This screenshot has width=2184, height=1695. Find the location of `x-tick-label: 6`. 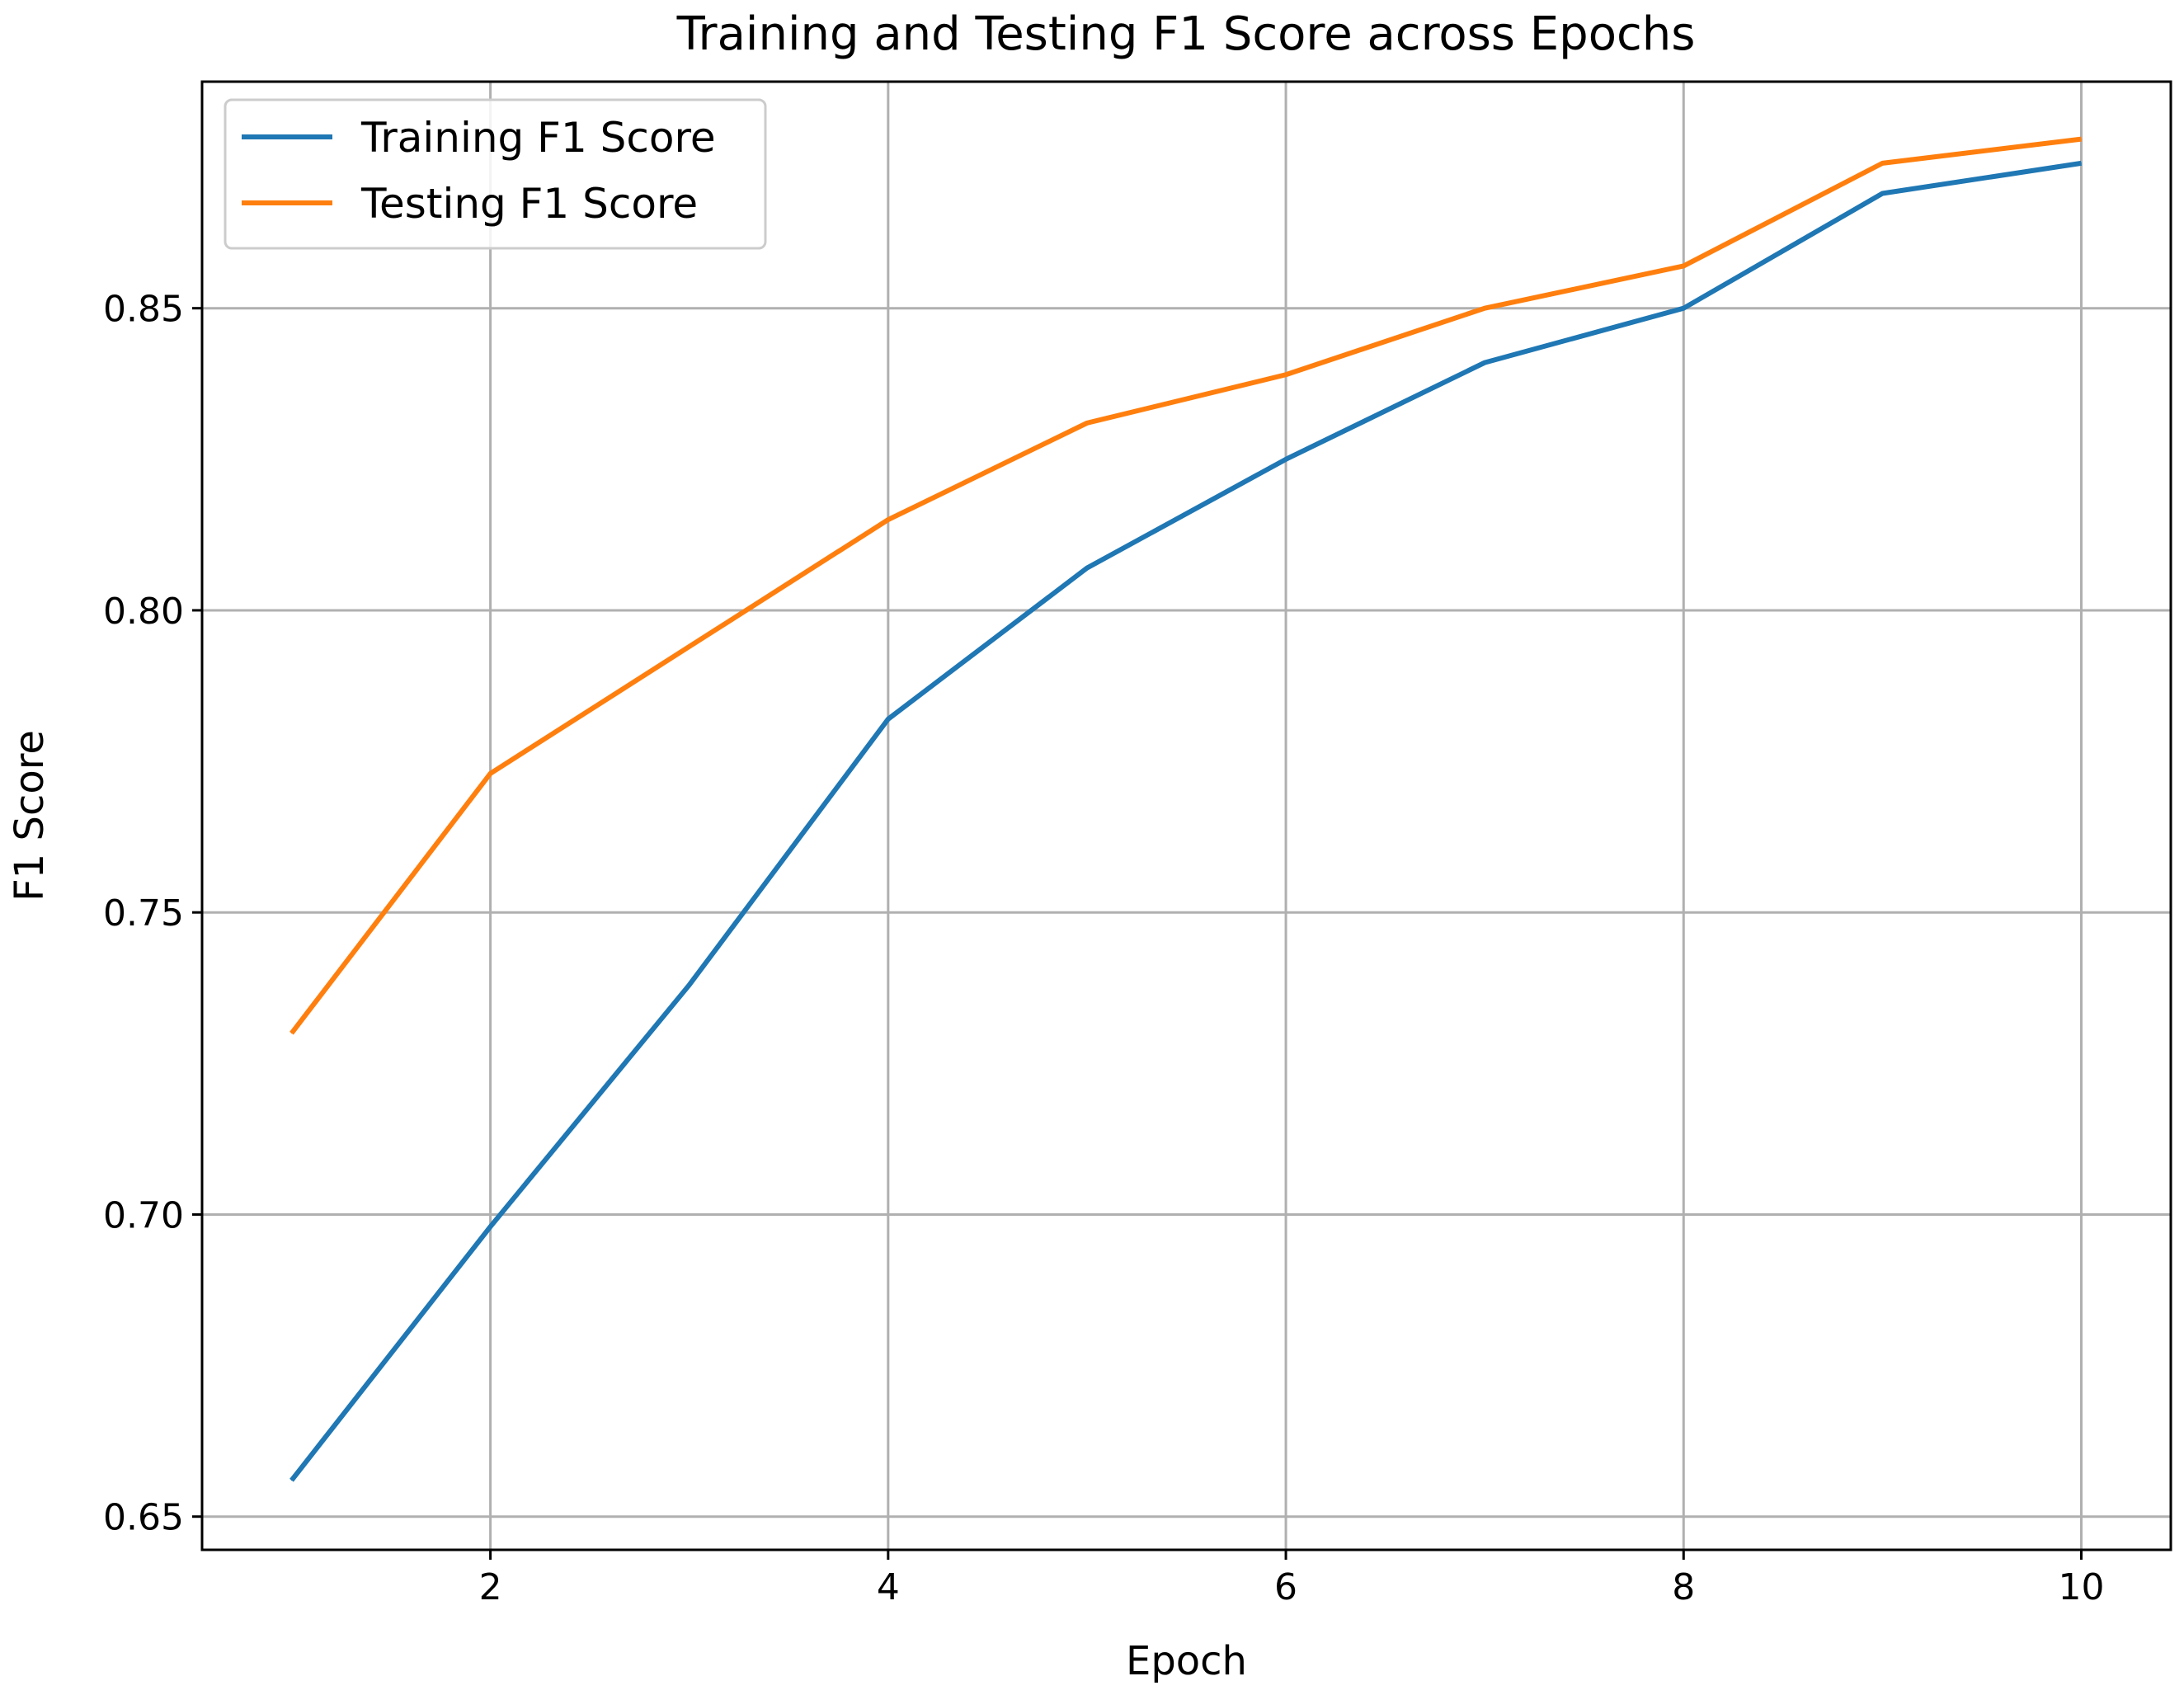

x-tick-label: 6 is located at coordinates (1285, 1587).